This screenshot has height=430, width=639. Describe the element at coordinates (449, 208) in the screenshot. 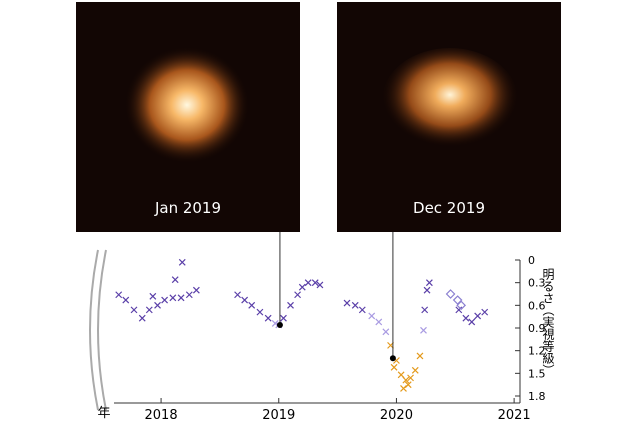

I see `image-caption: Dec 2019` at that location.